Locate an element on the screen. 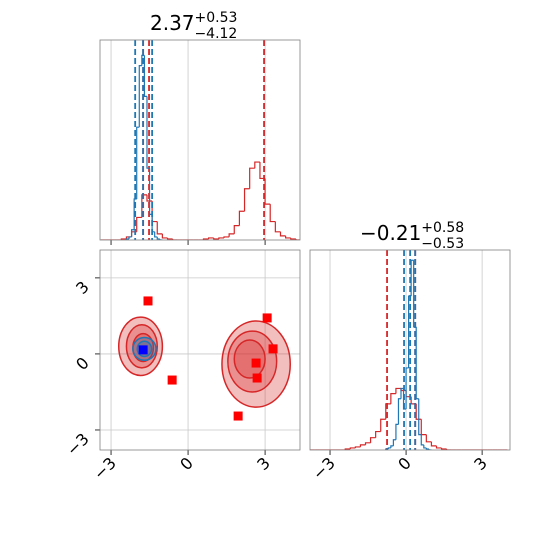  title-upper: +0.58 is located at coordinates (442, 228).